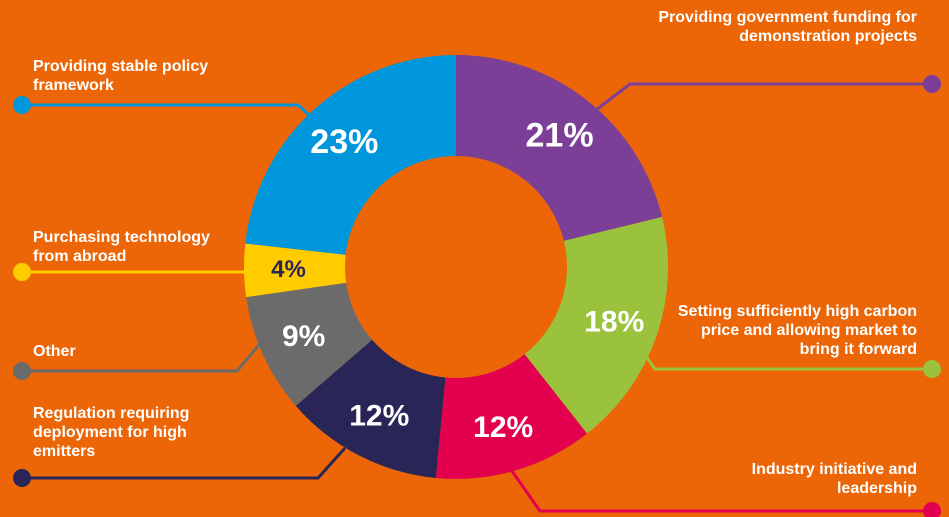 The height and width of the screenshot is (517, 949). Describe the element at coordinates (560, 135) in the screenshot. I see `value-label-government-funding: 21%` at that location.